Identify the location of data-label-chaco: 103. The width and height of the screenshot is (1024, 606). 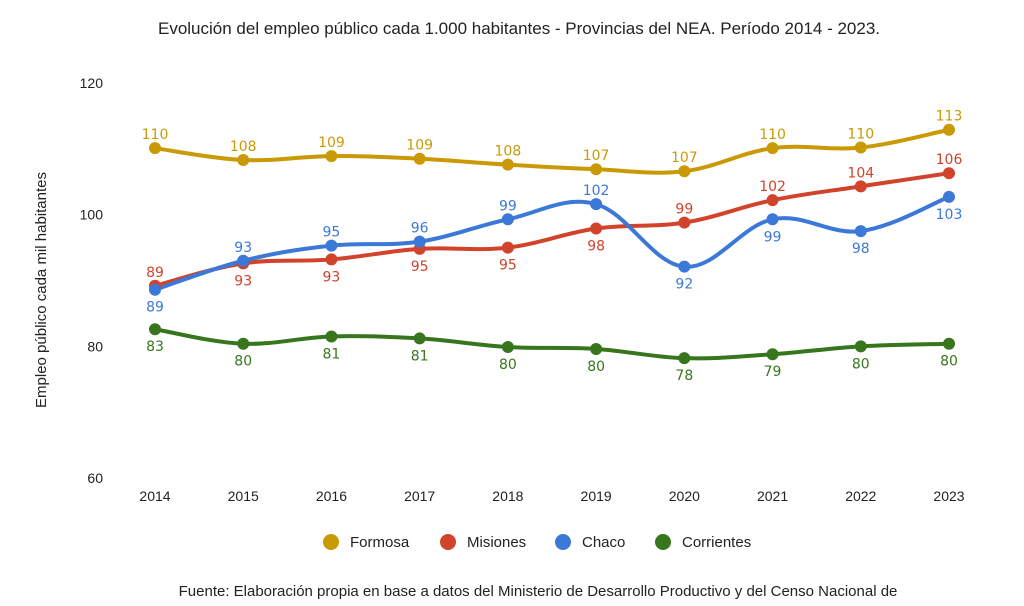
(949, 215).